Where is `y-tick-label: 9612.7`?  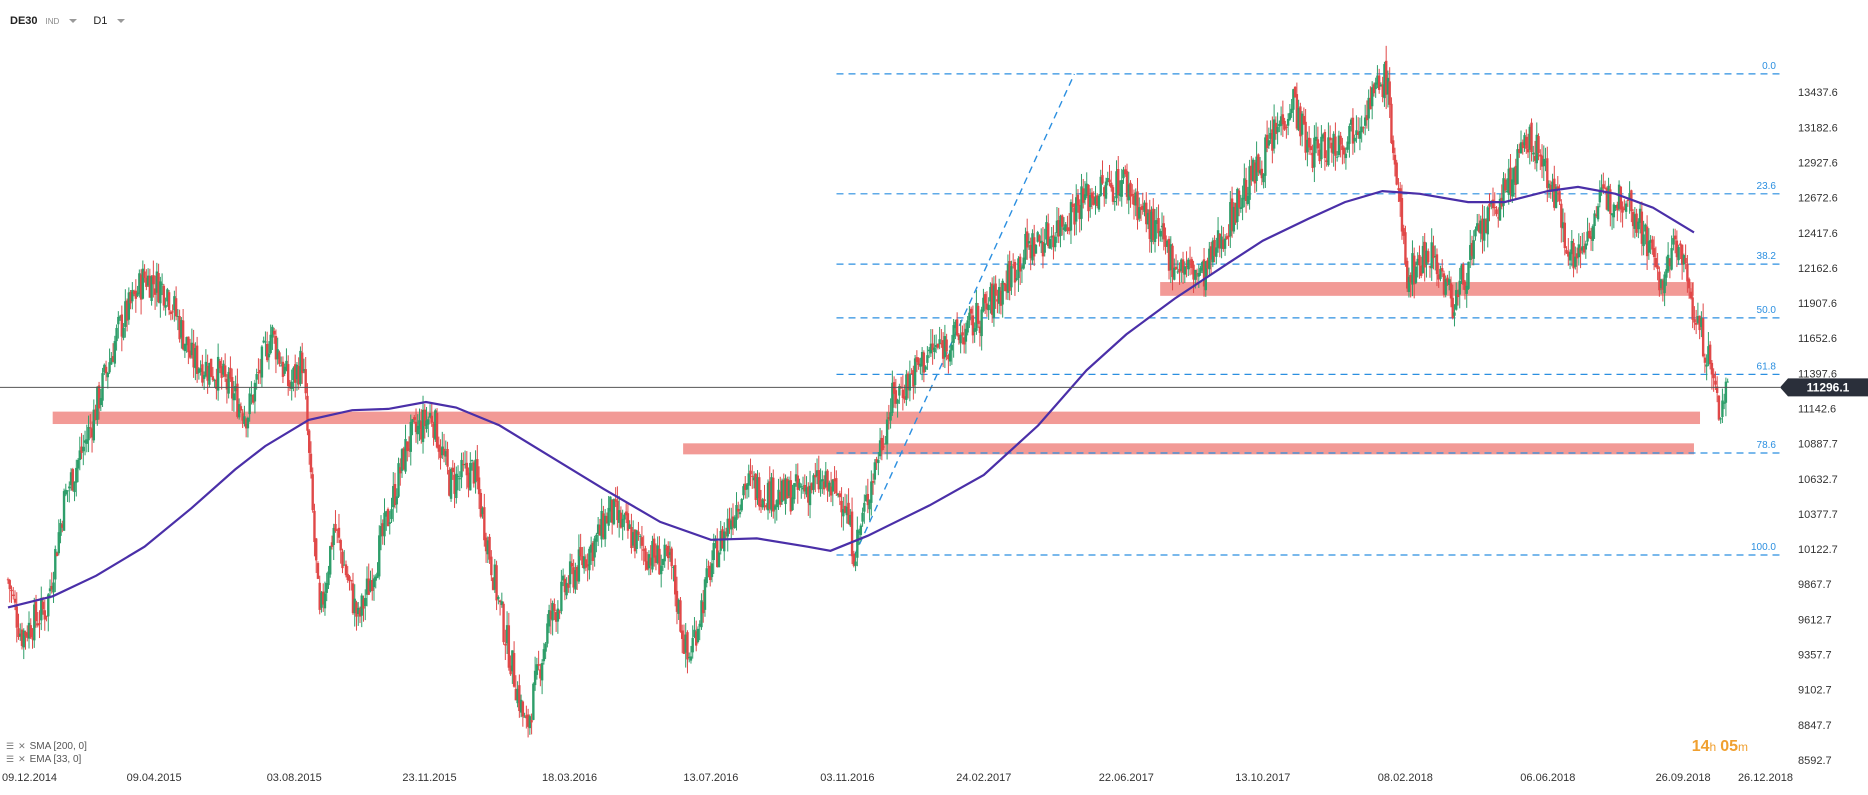 y-tick-label: 9612.7 is located at coordinates (1815, 620).